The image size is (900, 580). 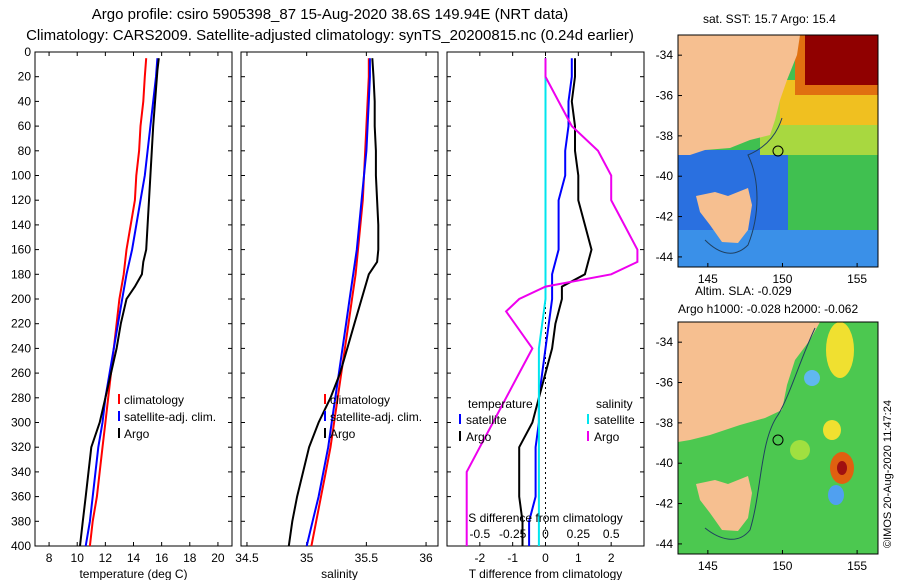 I want to click on x-tick-label: 20, so click(x=218, y=558).